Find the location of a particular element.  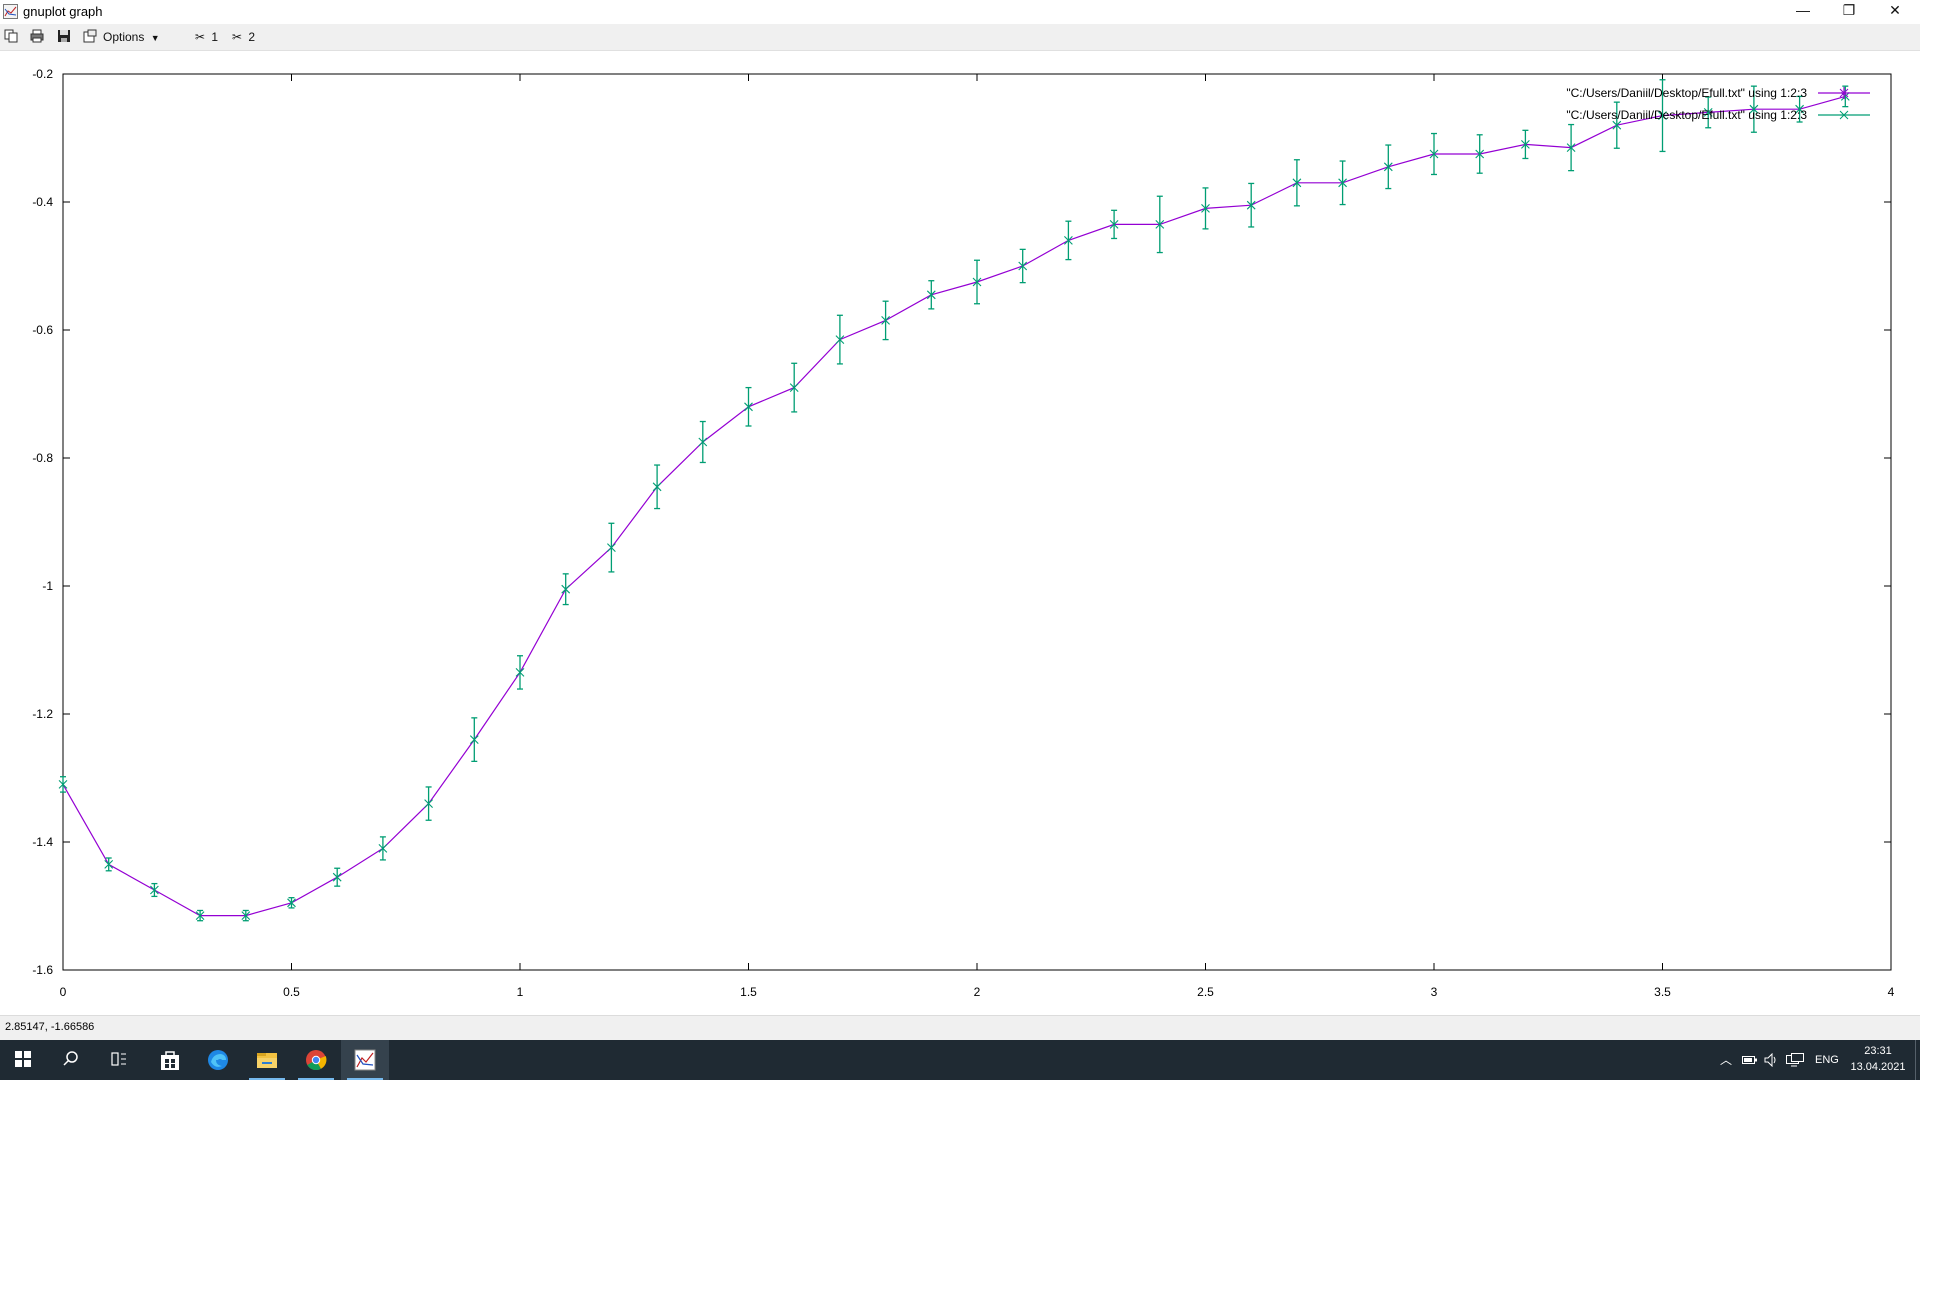

options-icon is located at coordinates (90, 36).